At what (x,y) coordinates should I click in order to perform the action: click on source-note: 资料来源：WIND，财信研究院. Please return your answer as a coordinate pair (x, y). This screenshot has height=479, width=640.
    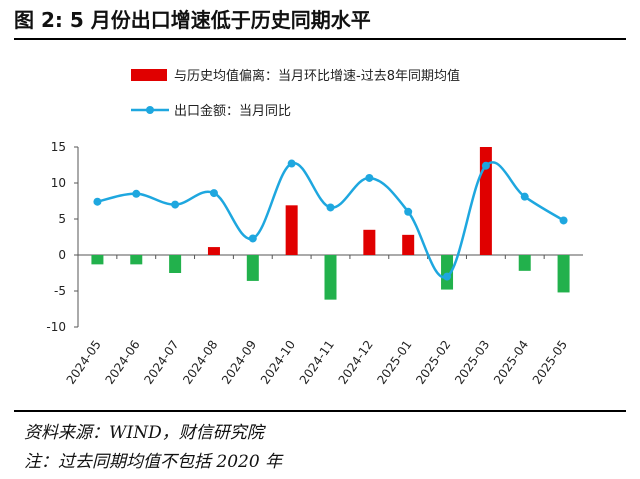
    Looking at the image, I should click on (144, 433).